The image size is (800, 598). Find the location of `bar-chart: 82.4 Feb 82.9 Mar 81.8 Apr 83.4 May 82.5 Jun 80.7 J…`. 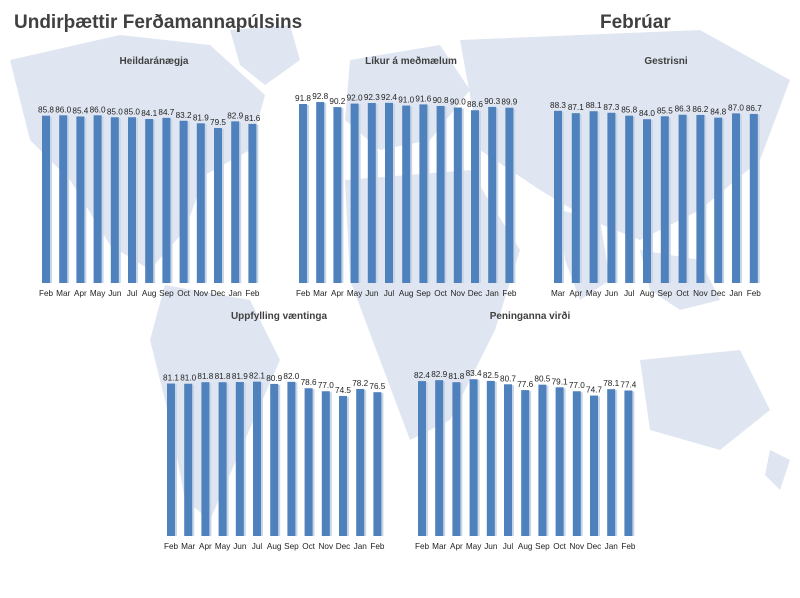

bar-chart: 82.4 Feb 82.9 Mar 81.8 Apr 83.4 May 82.5 Jun 80.7 J… is located at coordinates (525, 460).